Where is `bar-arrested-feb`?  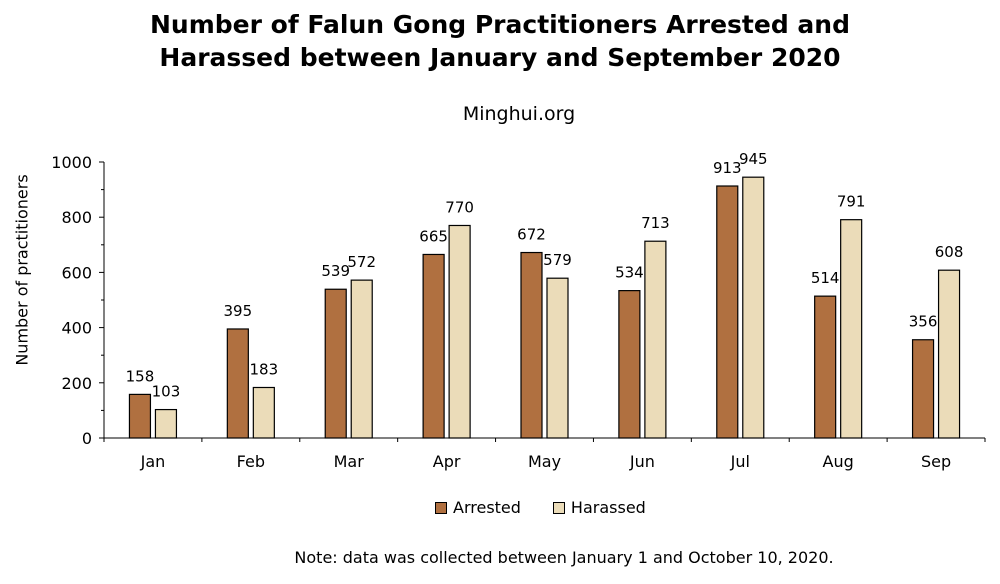 bar-arrested-feb is located at coordinates (237, 383).